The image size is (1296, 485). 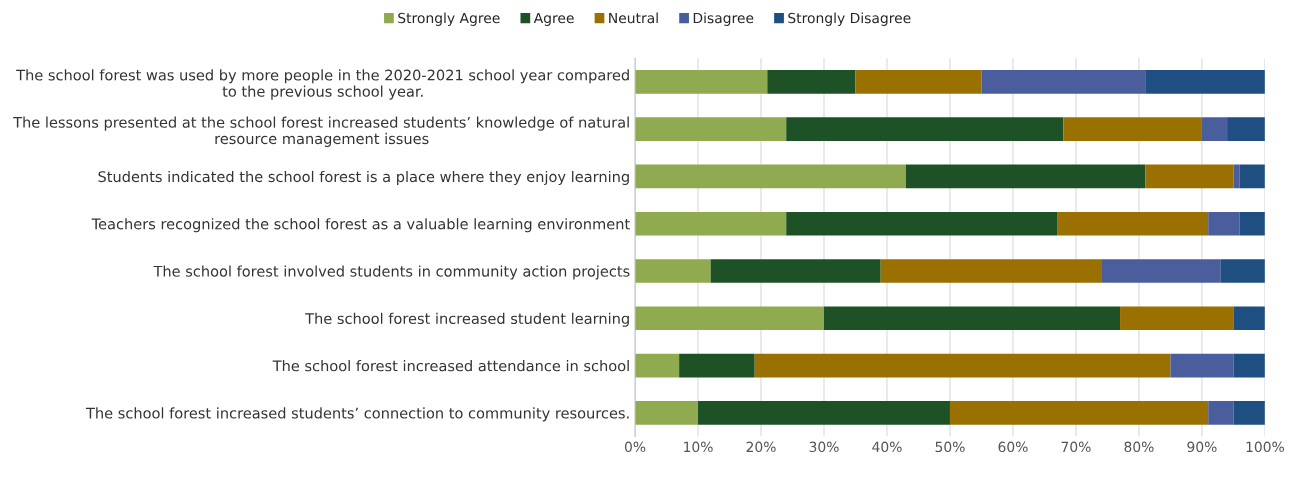 I want to click on y-tick-label: The school forest involved students in community action projects, so click(x=391, y=272).